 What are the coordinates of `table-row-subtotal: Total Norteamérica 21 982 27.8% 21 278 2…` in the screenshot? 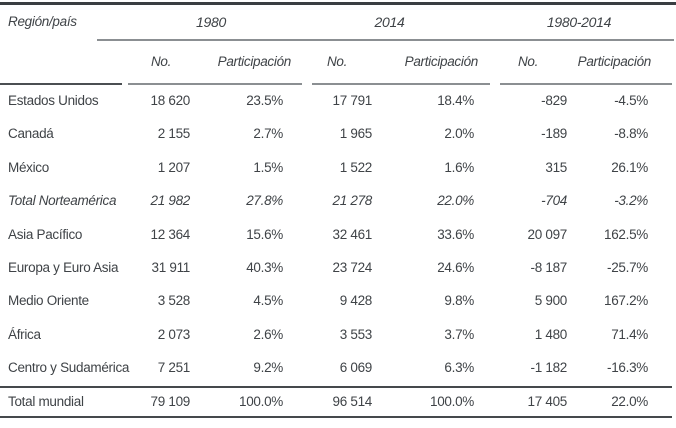 It's located at (338, 200).